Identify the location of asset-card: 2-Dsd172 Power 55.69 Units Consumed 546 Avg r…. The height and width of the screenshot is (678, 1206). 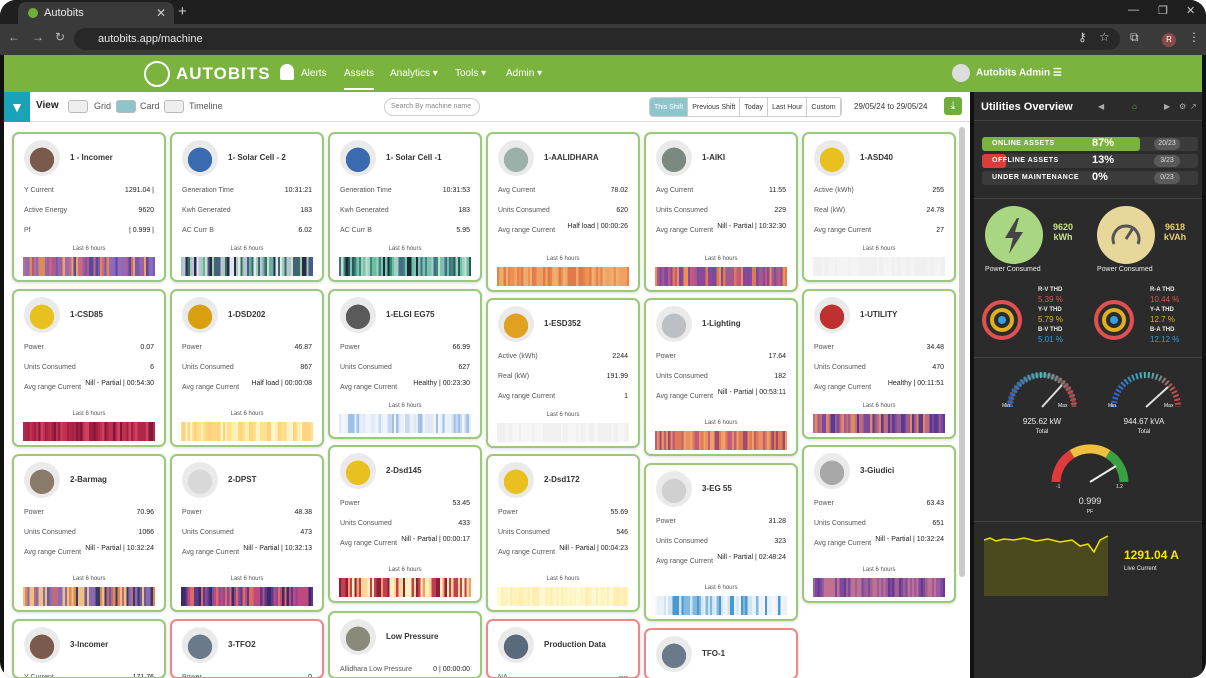
(563, 533).